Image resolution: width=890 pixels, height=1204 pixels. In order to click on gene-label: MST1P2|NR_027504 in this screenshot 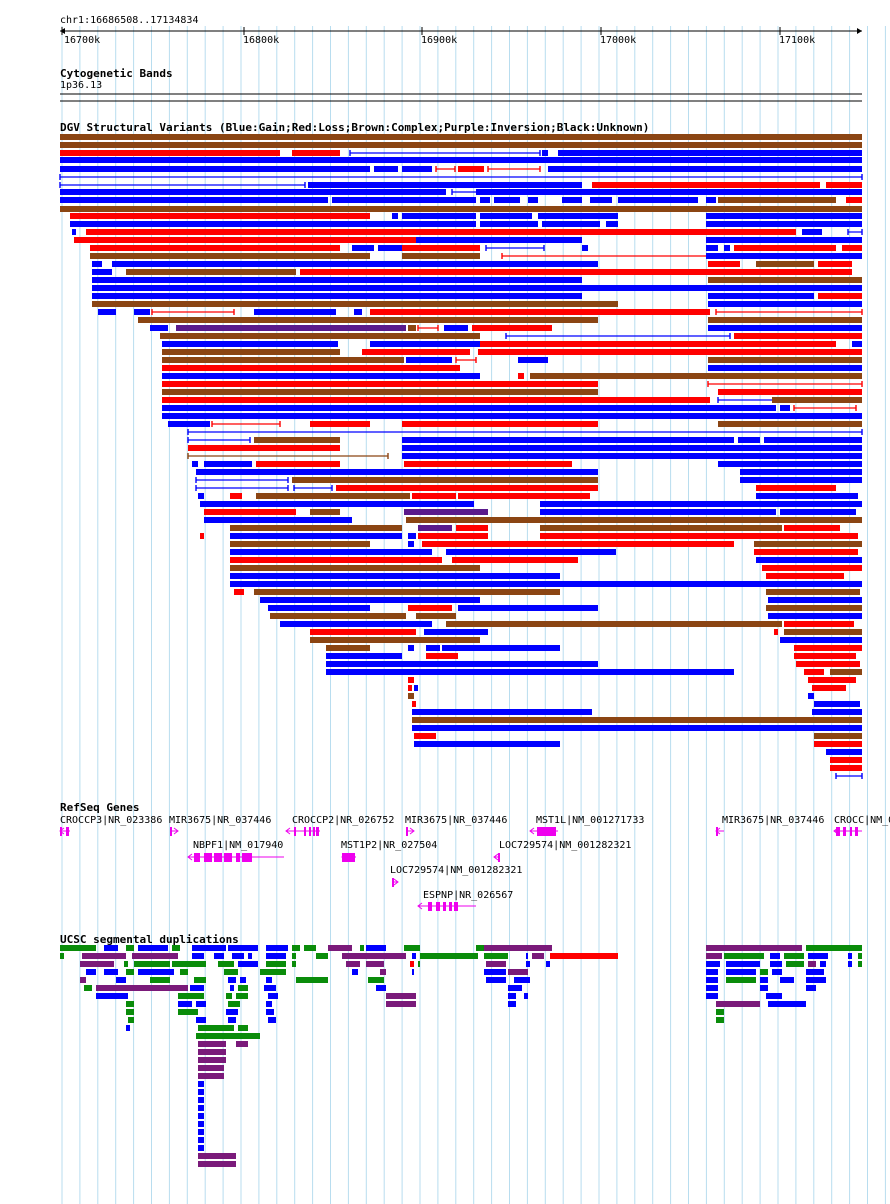, I will do `click(389, 845)`.